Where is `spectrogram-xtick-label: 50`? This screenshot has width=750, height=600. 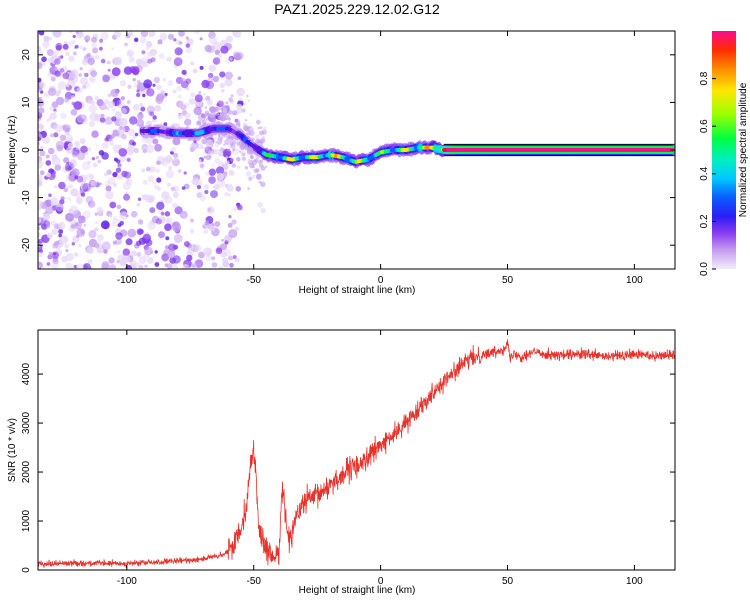 spectrogram-xtick-label: 50 is located at coordinates (508, 280).